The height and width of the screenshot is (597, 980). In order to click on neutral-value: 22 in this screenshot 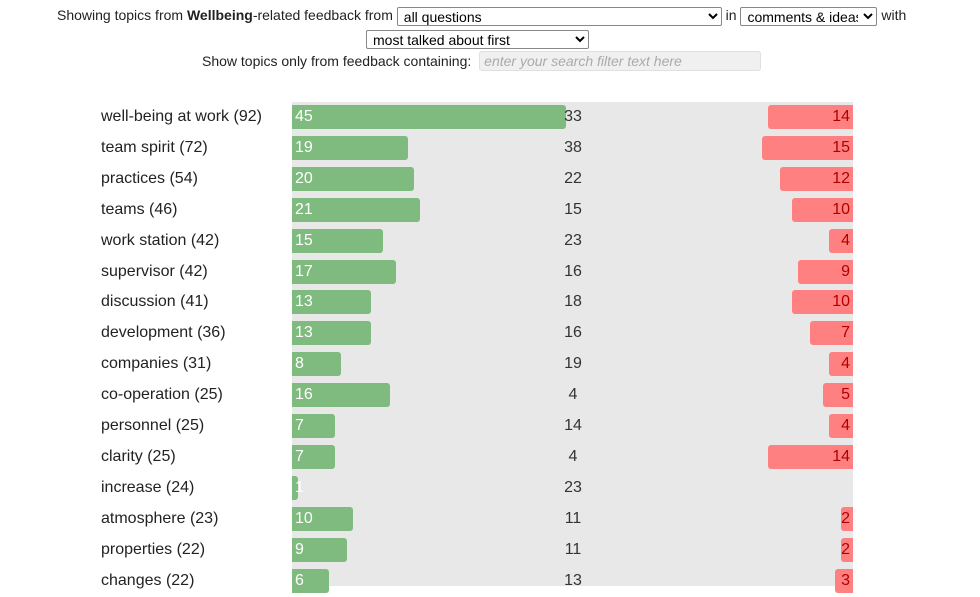, I will do `click(573, 178)`.